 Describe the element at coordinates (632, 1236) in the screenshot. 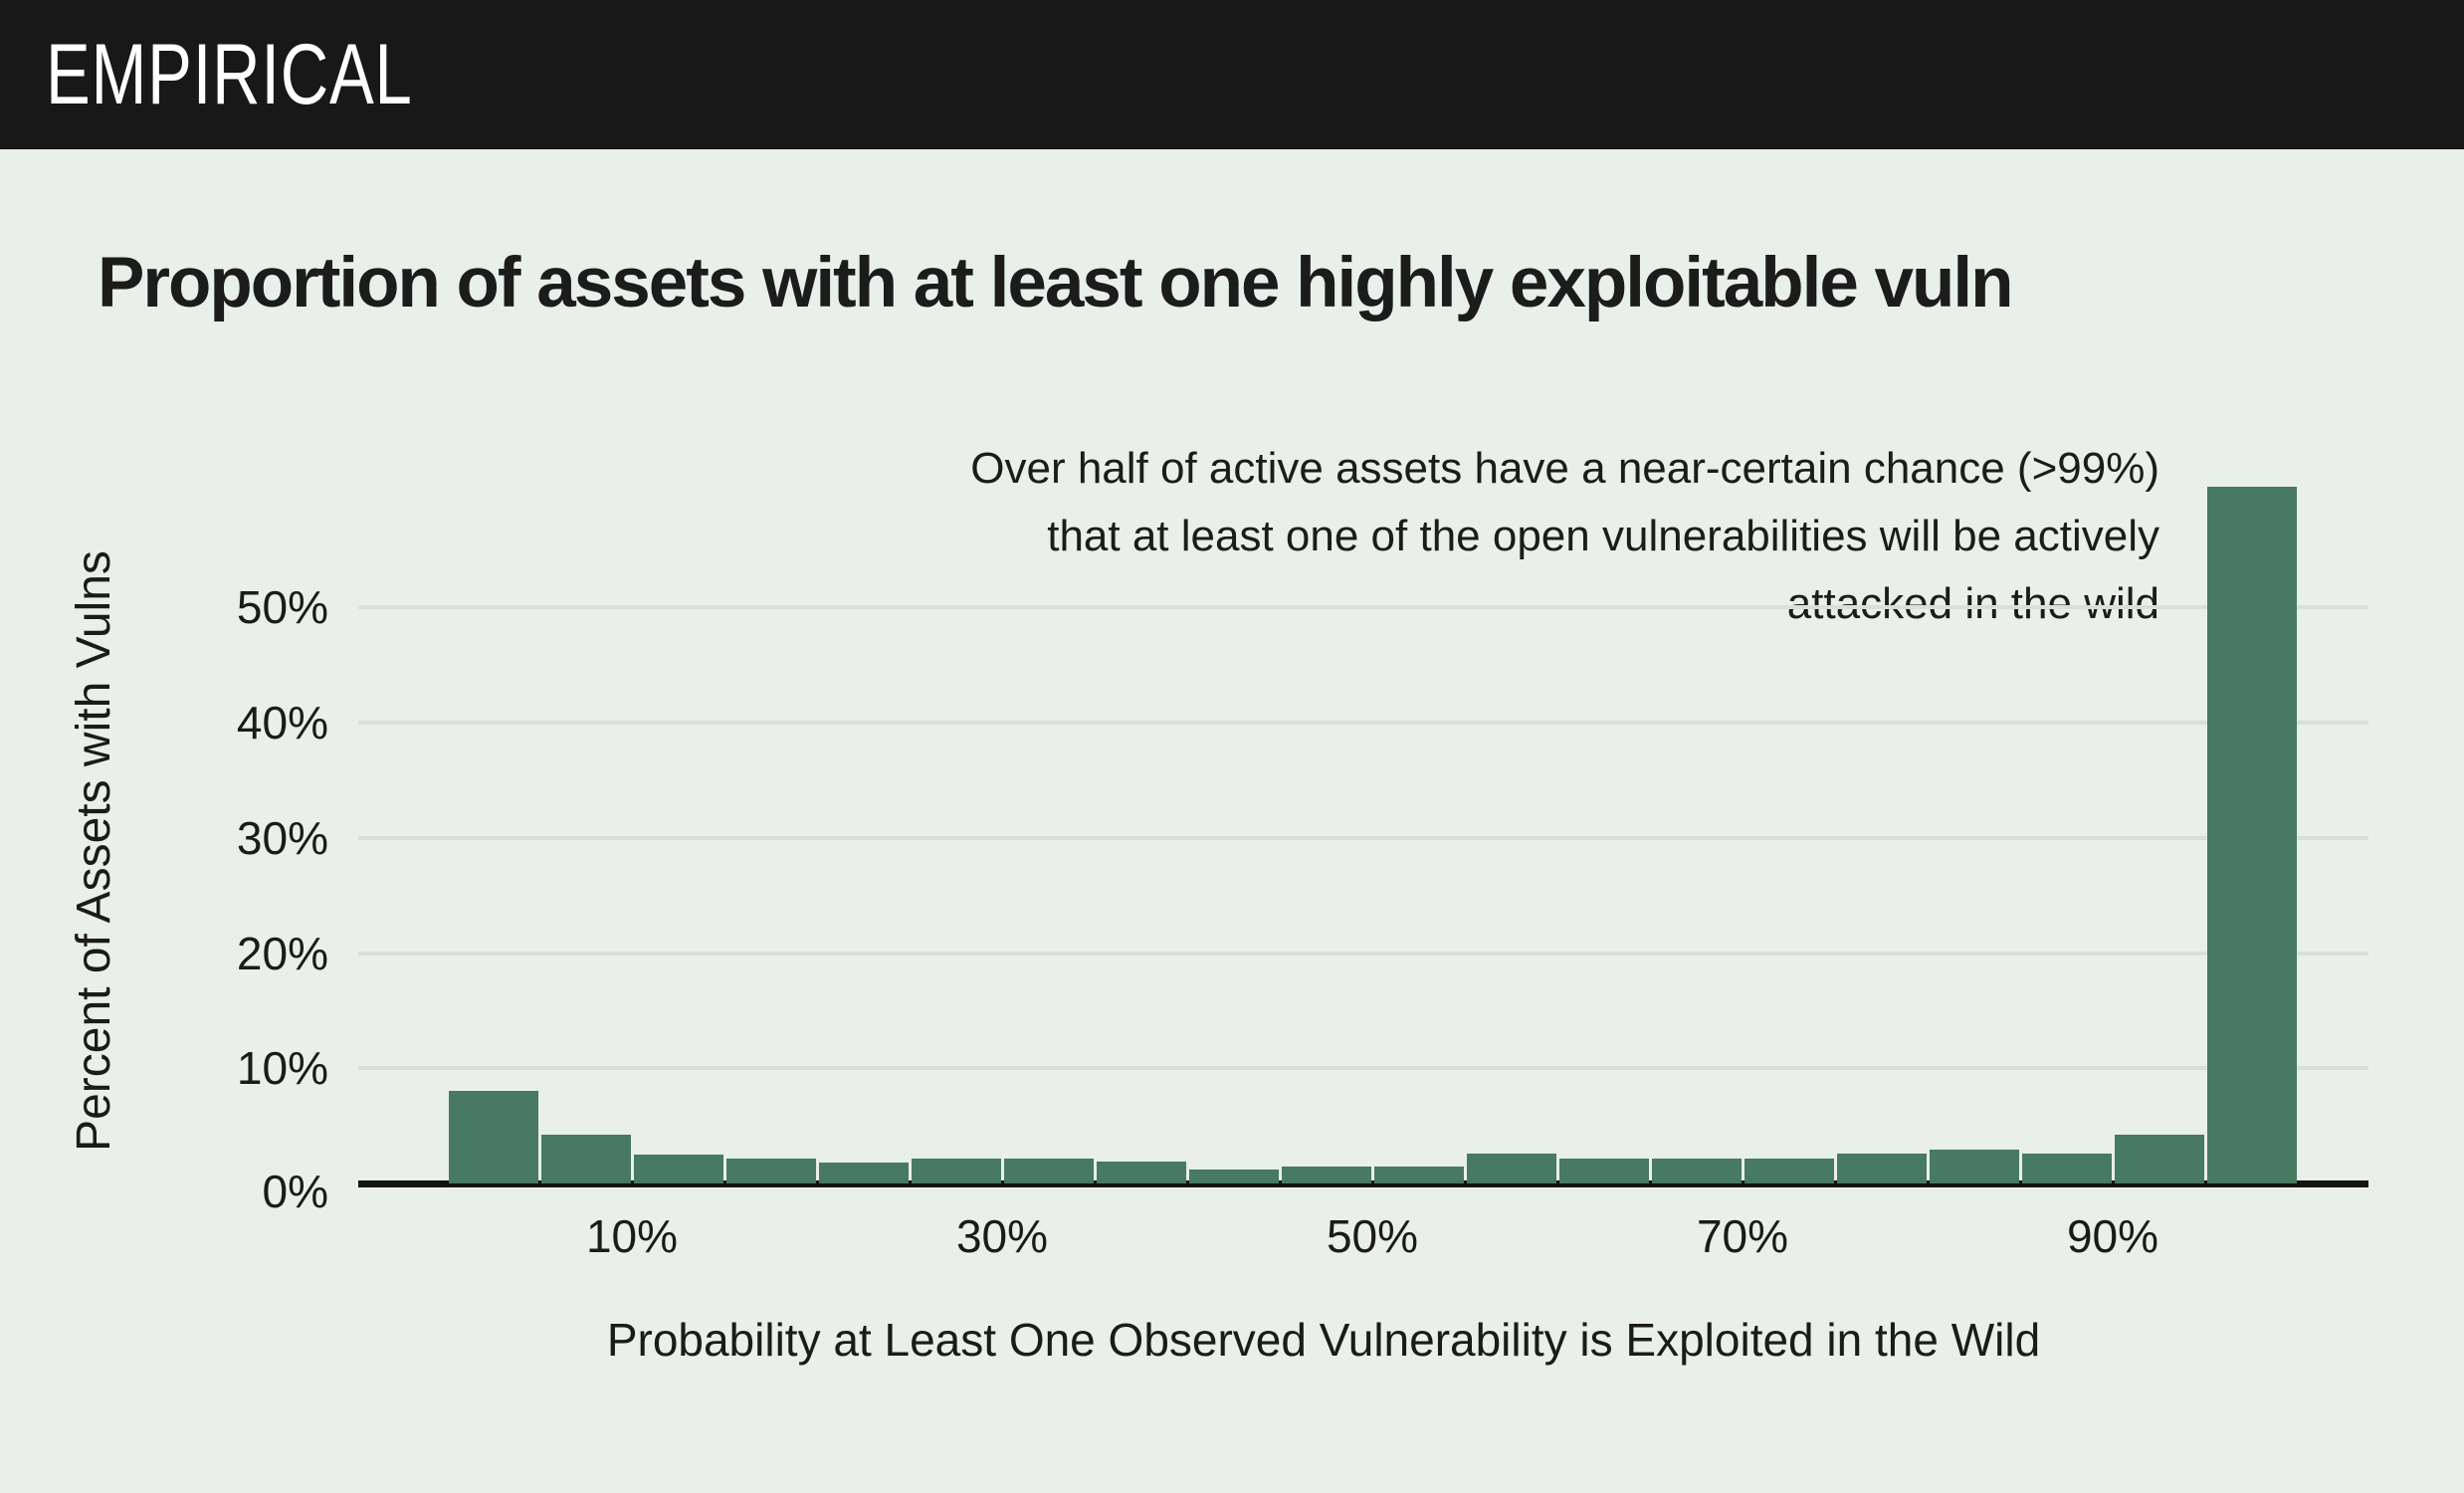

I see `x-tick-label: 10%` at that location.